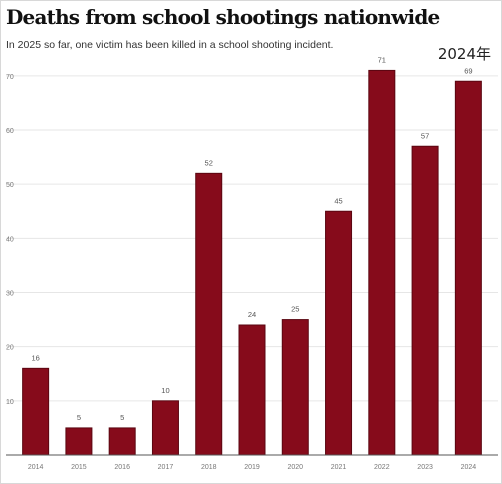  What do you see at coordinates (10, 131) in the screenshot?
I see `y-tick-label: 60` at bounding box center [10, 131].